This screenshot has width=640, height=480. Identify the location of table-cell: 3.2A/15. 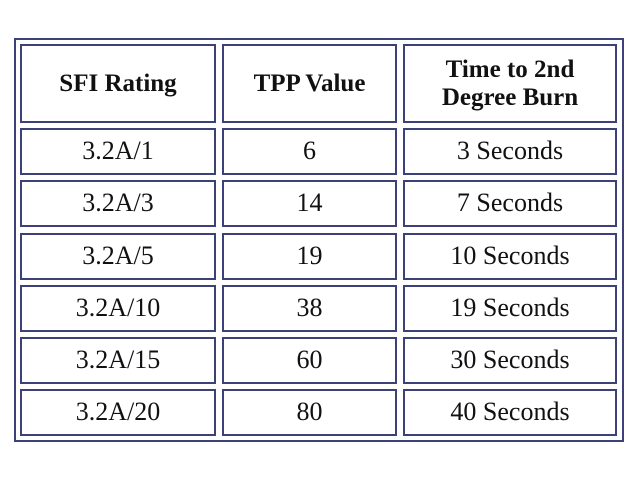
(118, 360).